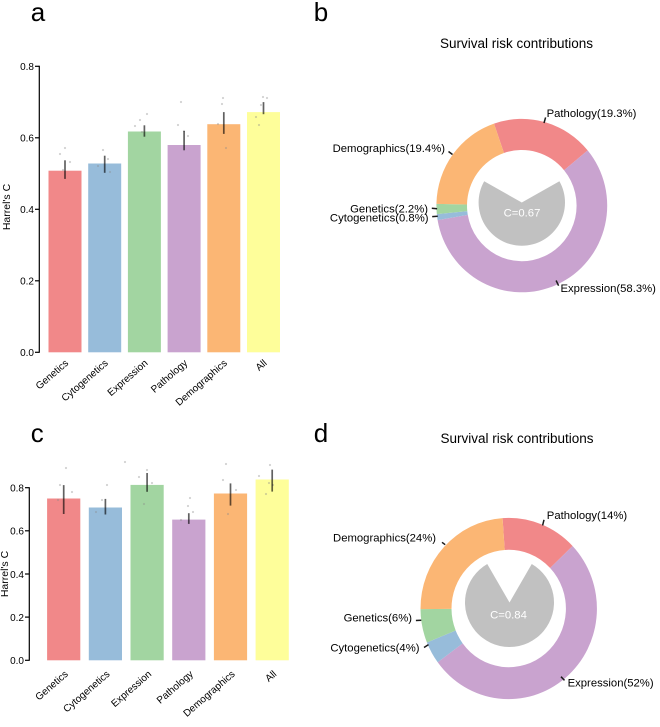  I want to click on svg-text: Cytogenetics(0.8%), so click(379, 219).